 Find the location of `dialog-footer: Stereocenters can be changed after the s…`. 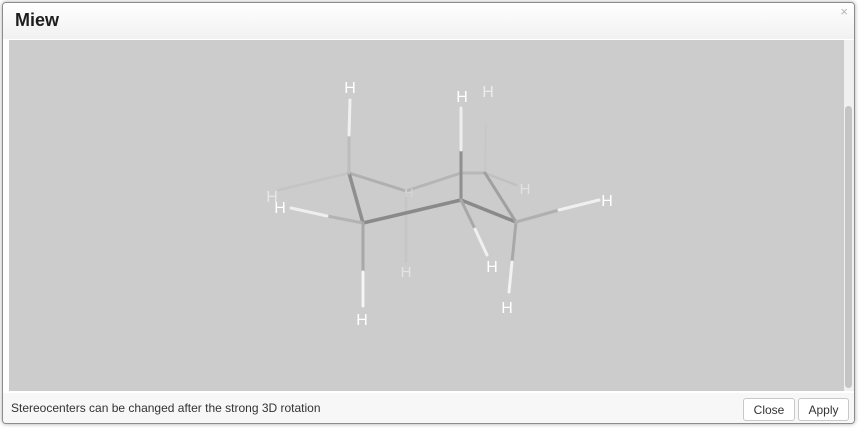

dialog-footer: Stereocenters can be changed after the s… is located at coordinates (428, 408).